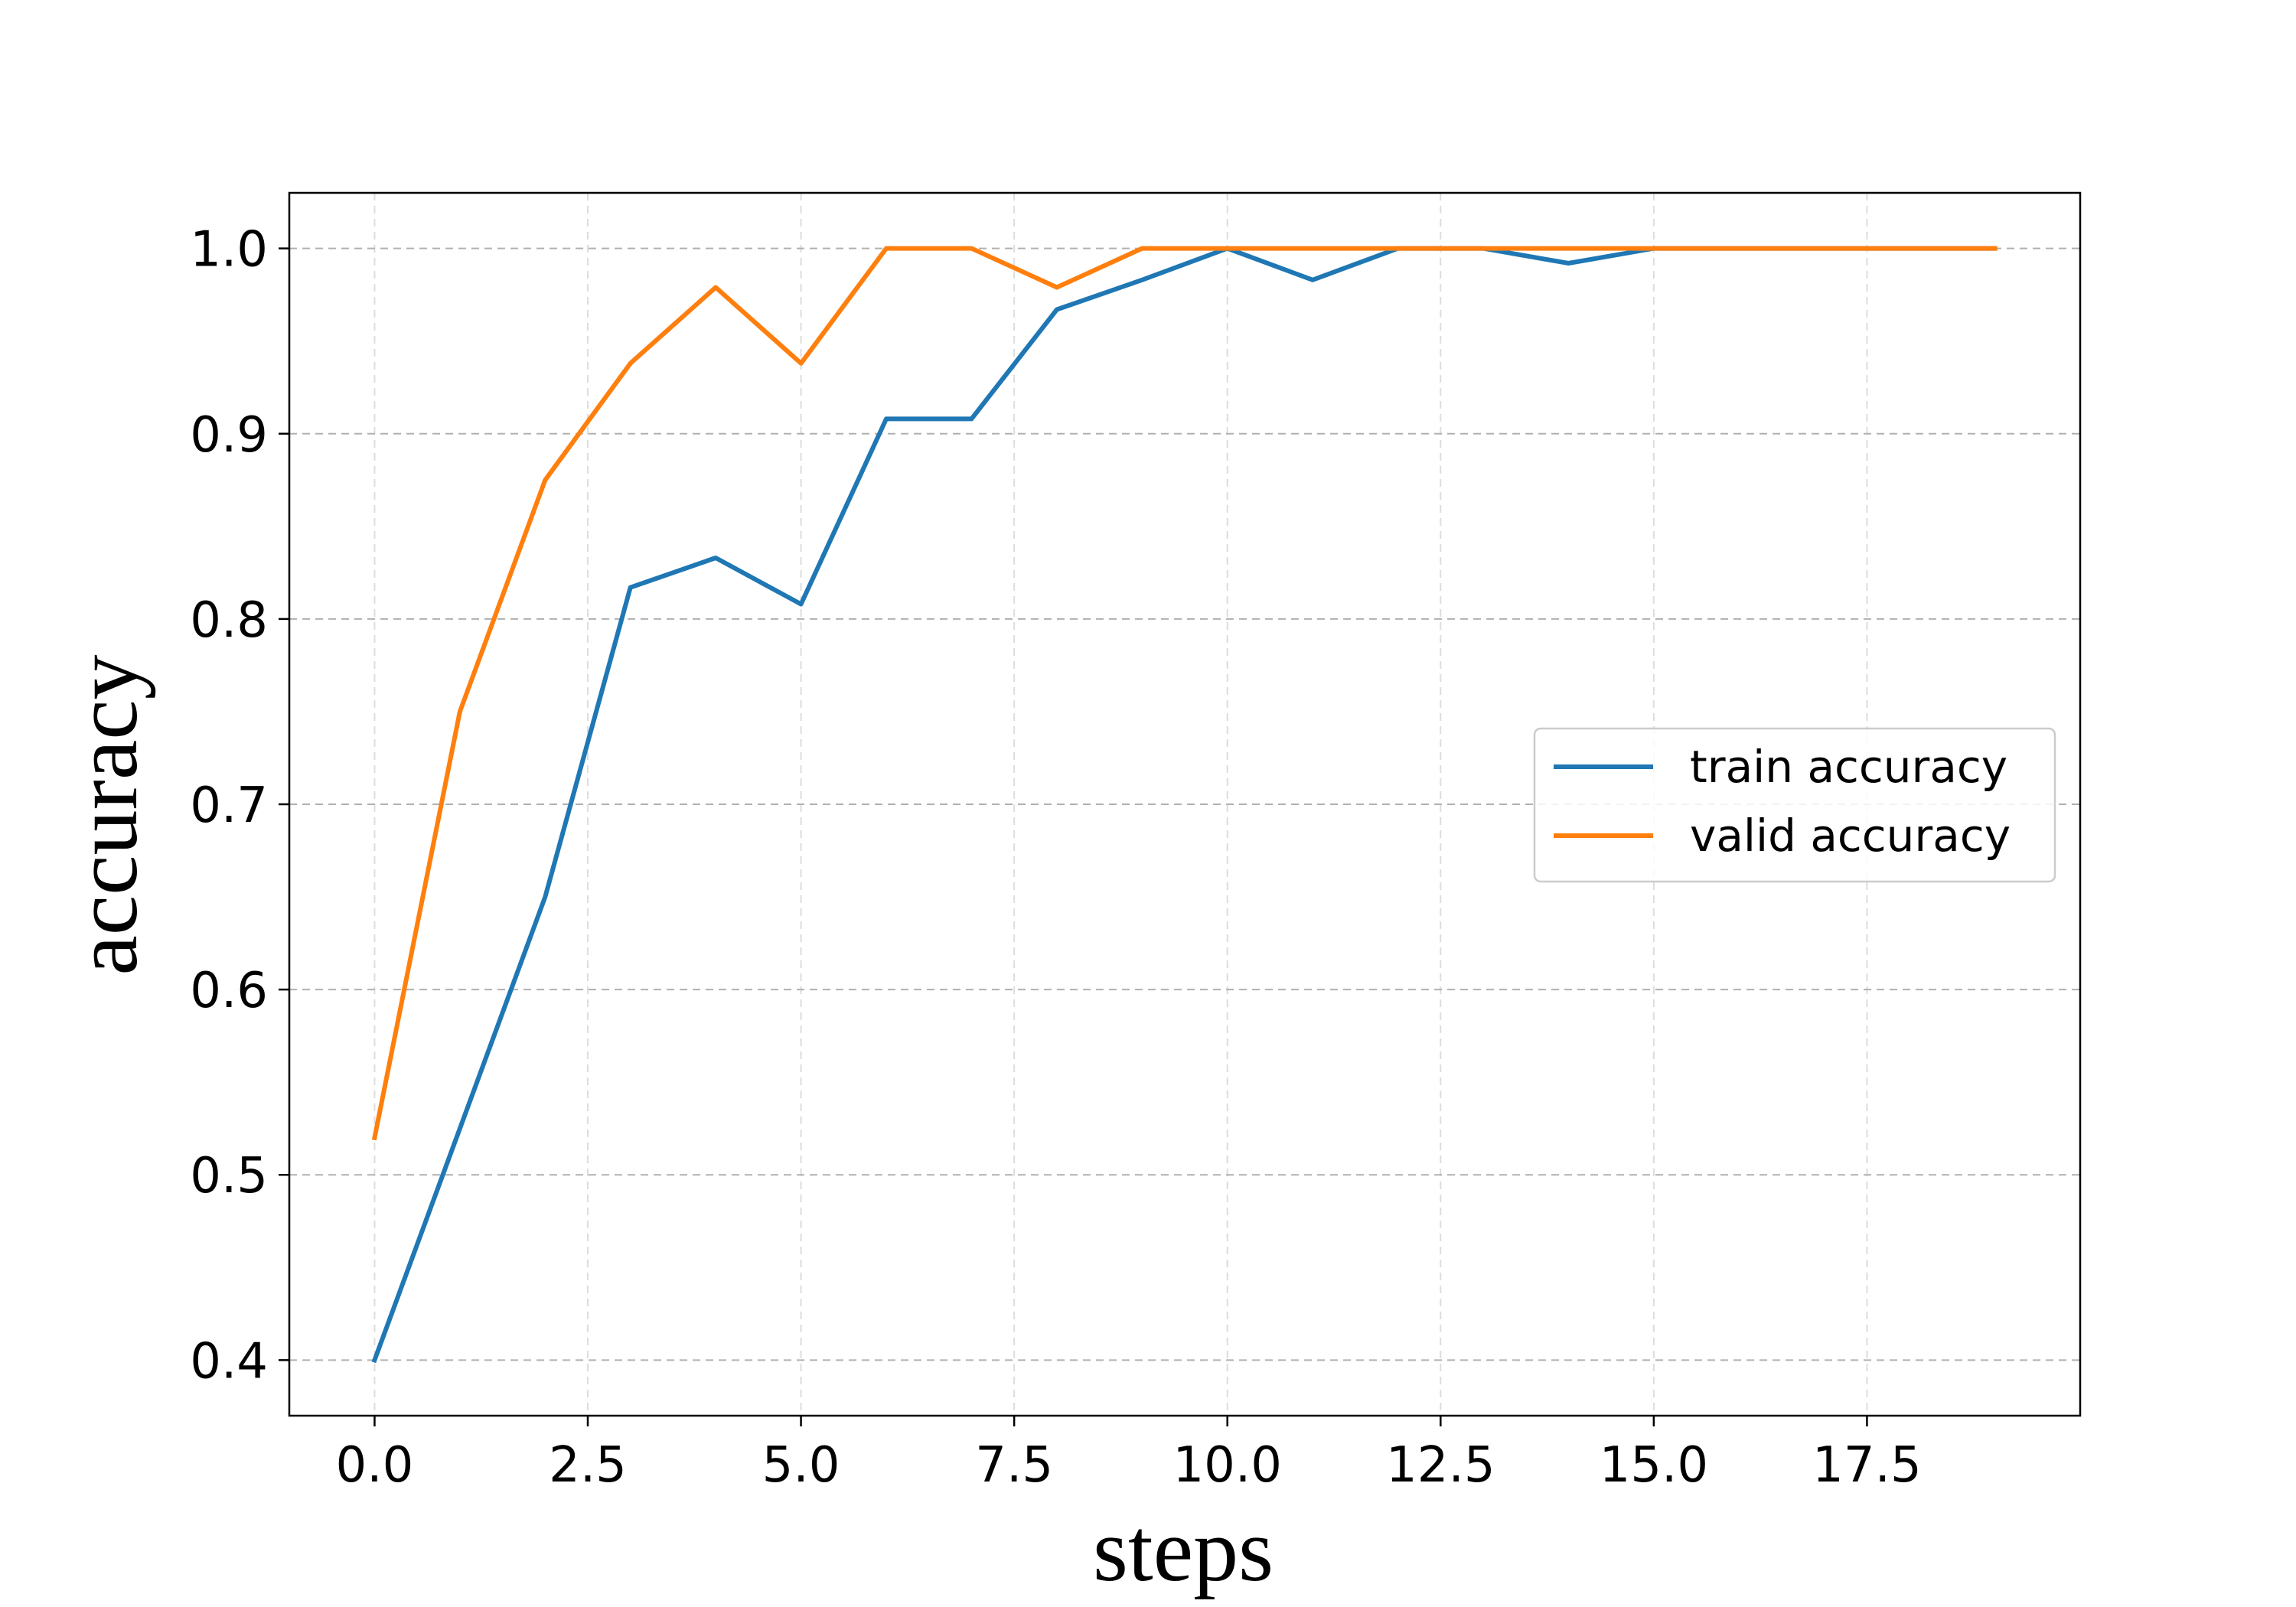 The width and height of the screenshot is (2296, 1607). What do you see at coordinates (1848, 767) in the screenshot?
I see `legend-label-train-accuracy: train accuracy` at bounding box center [1848, 767].